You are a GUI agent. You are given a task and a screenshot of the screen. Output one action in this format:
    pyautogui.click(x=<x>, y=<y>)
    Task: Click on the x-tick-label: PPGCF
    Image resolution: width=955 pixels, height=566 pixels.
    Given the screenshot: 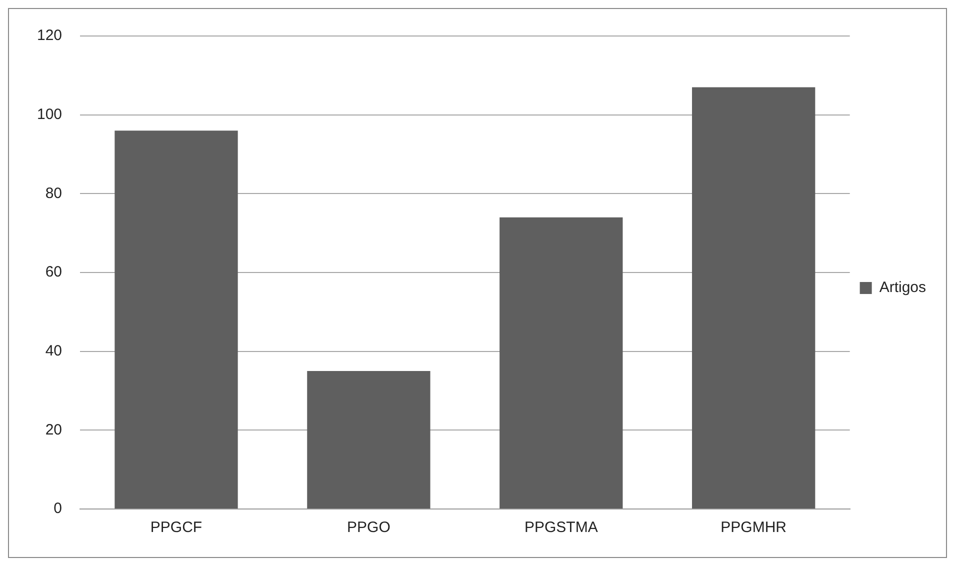 What is the action you would take?
    pyautogui.click(x=176, y=527)
    